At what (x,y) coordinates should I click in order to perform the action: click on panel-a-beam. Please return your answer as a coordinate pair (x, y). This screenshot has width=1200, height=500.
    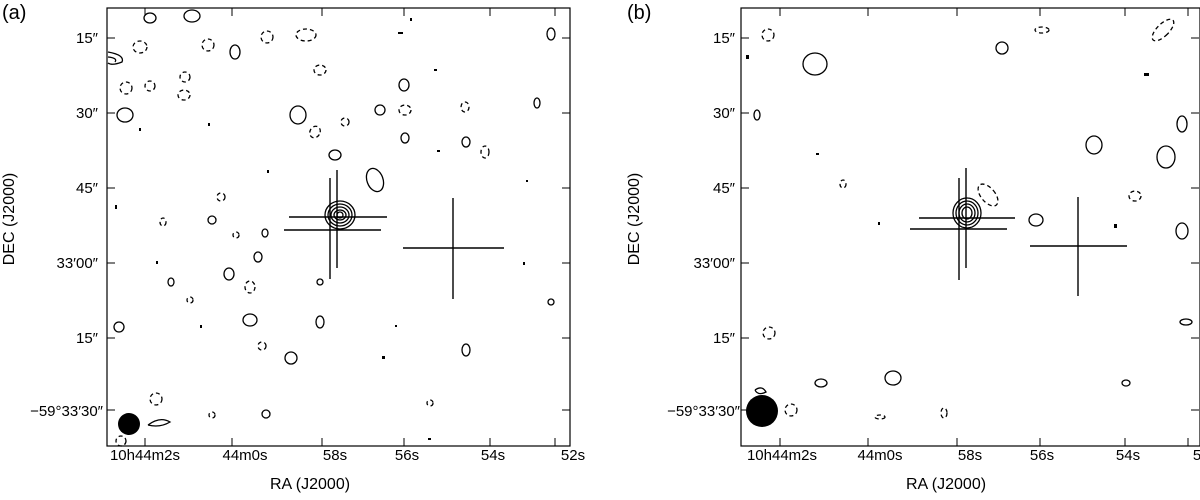
    Looking at the image, I should click on (129, 424).